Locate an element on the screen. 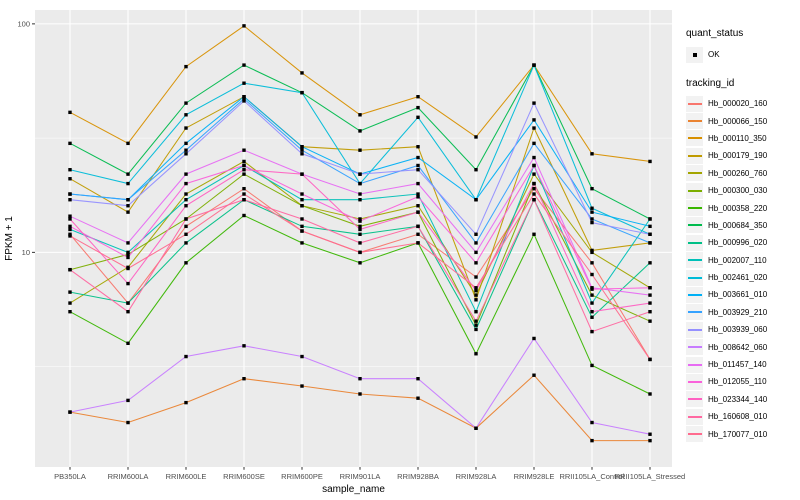 The height and width of the screenshot is (500, 800). legend-label: Hb_000260_760 is located at coordinates (738, 173).